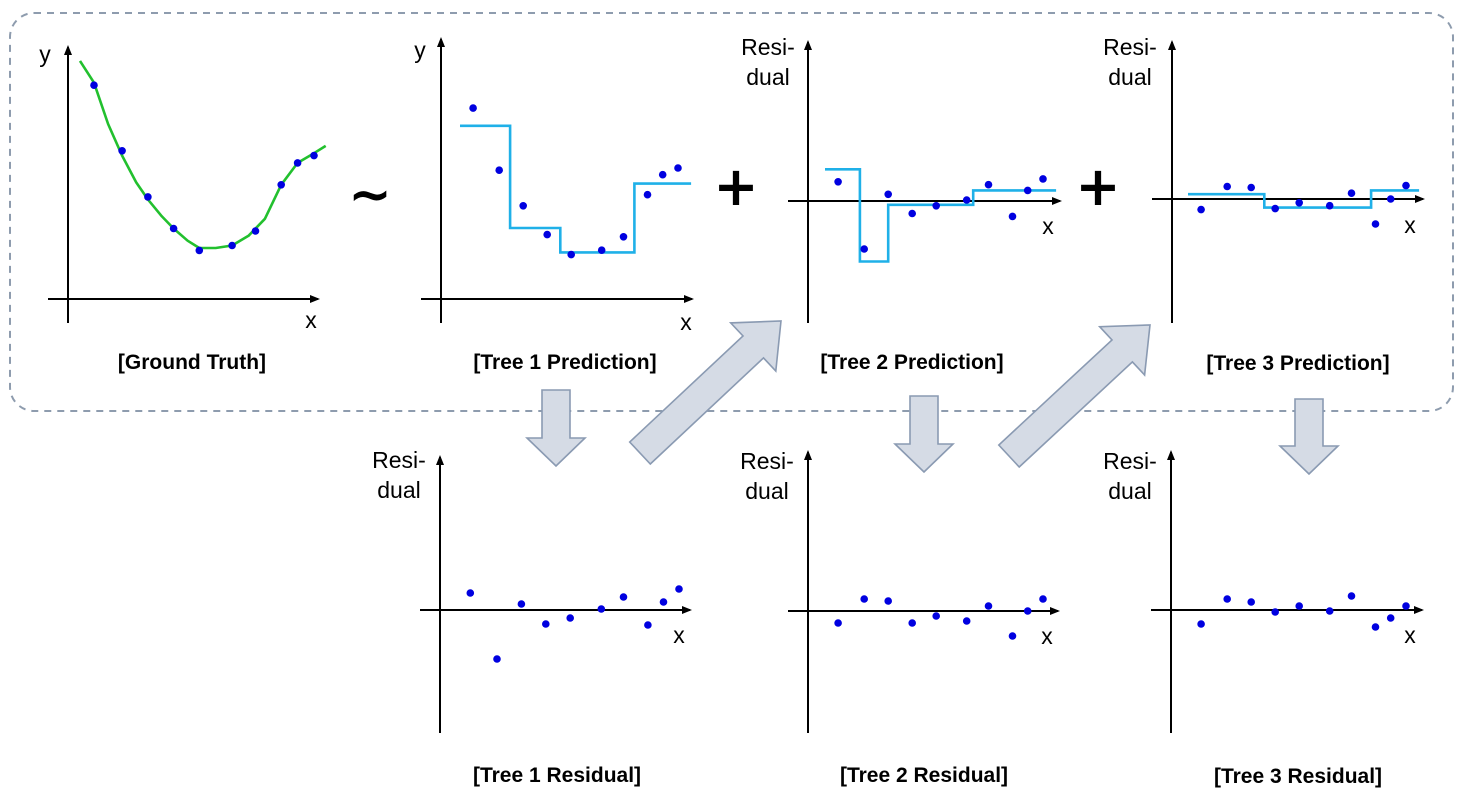 The height and width of the screenshot is (802, 1467). Describe the element at coordinates (557, 775) in the screenshot. I see `tree-1-residual-caption: [Tree 1 Residual]` at that location.